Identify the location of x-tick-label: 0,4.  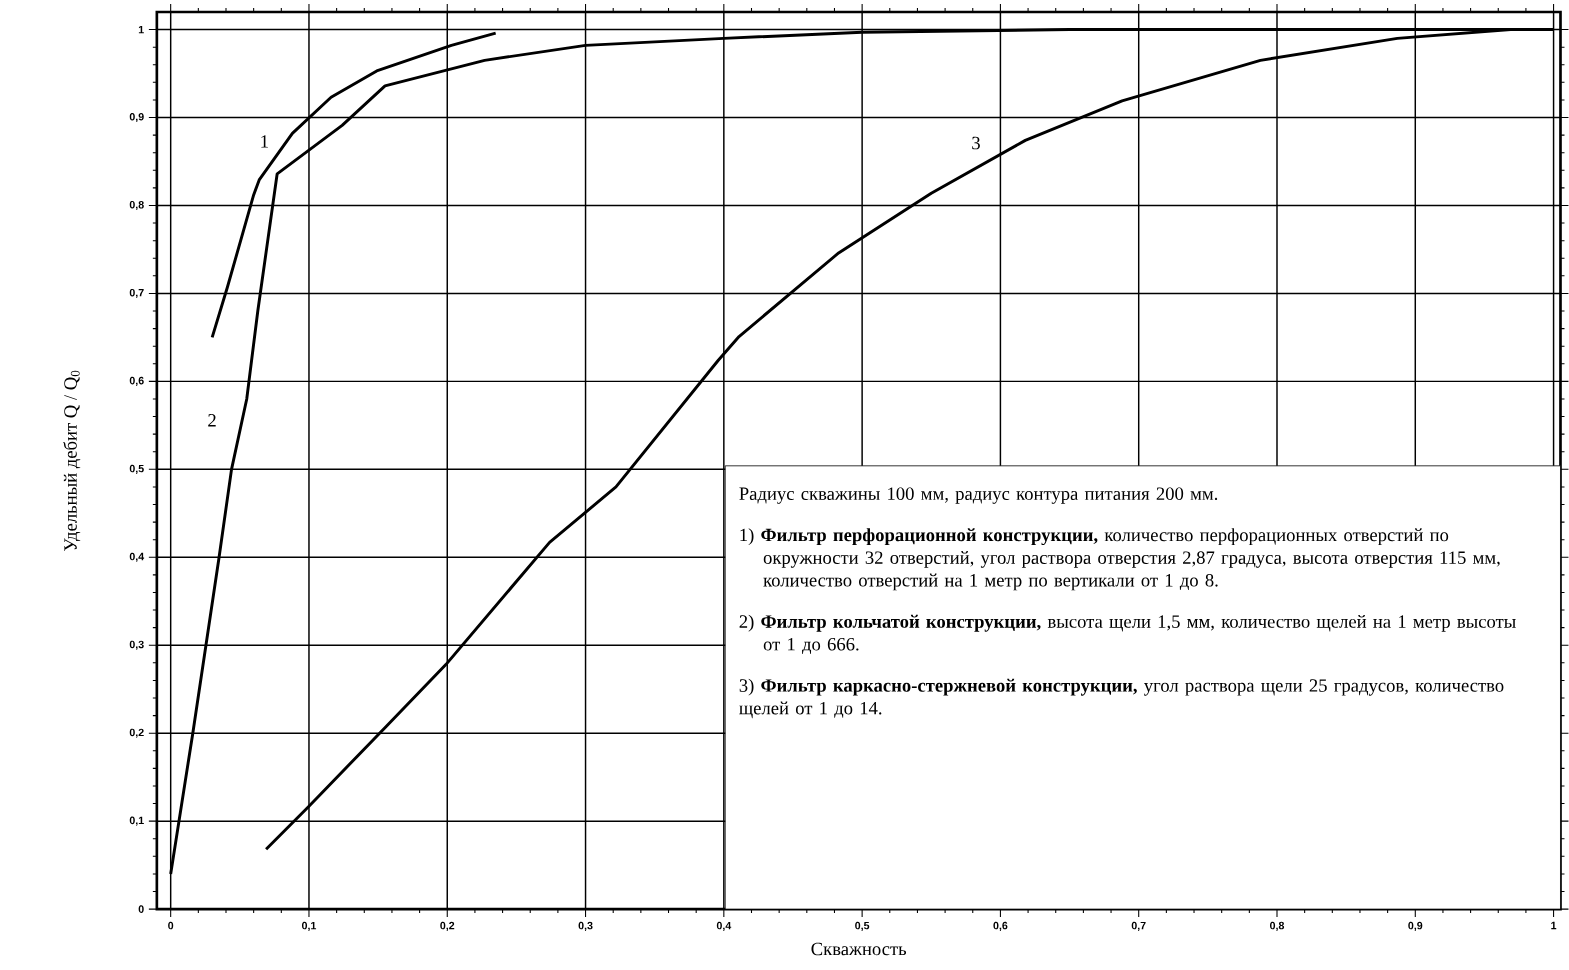
(724, 926).